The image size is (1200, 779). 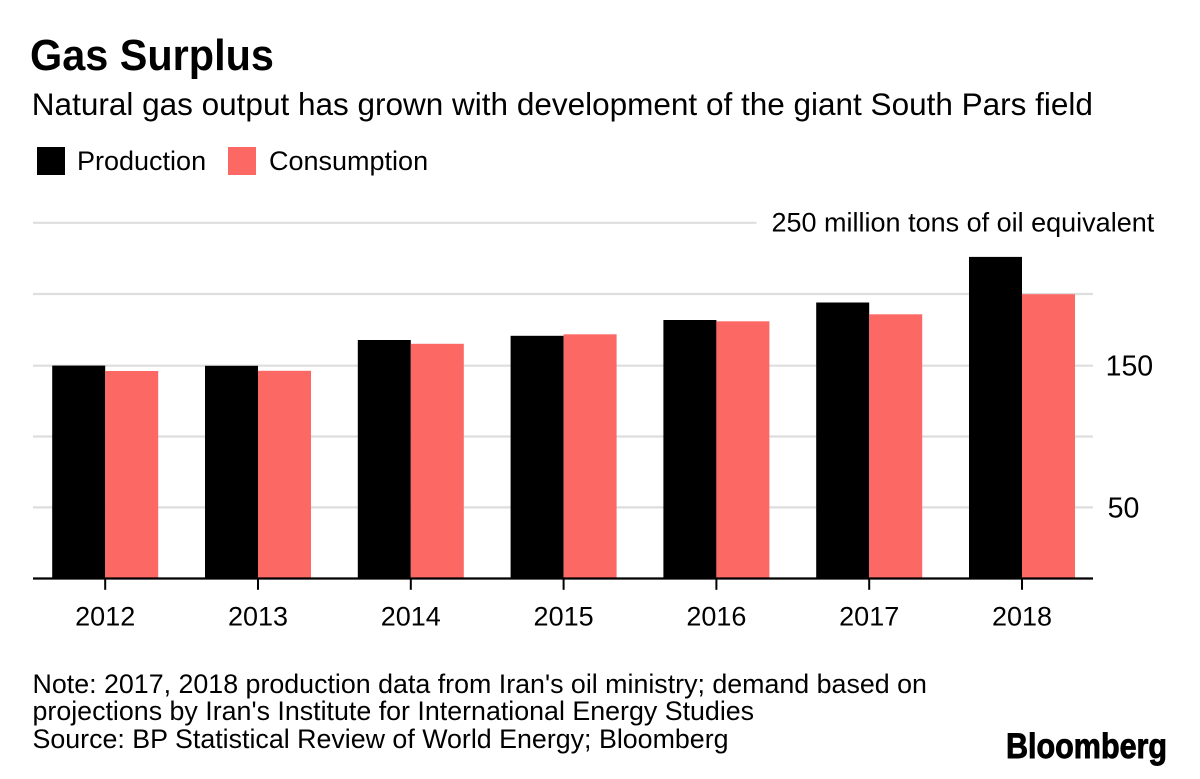 What do you see at coordinates (564, 617) in the screenshot?
I see `svg-text: 2015` at bounding box center [564, 617].